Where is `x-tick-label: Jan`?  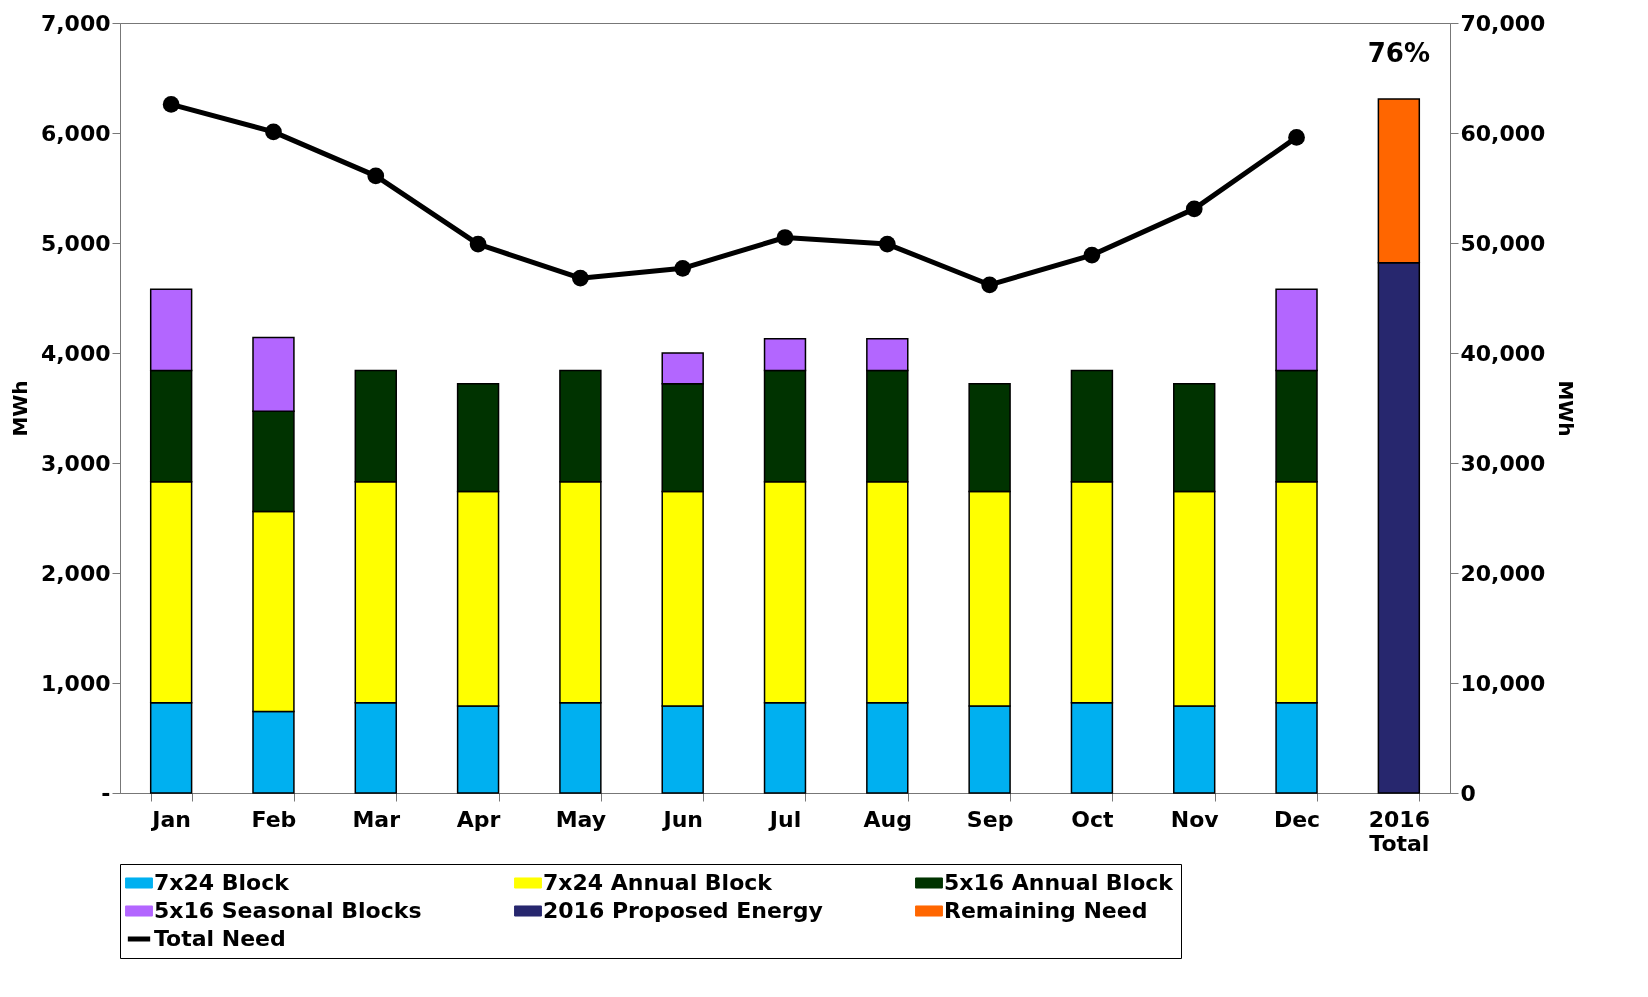
x-tick-label: Jan is located at coordinates (171, 819).